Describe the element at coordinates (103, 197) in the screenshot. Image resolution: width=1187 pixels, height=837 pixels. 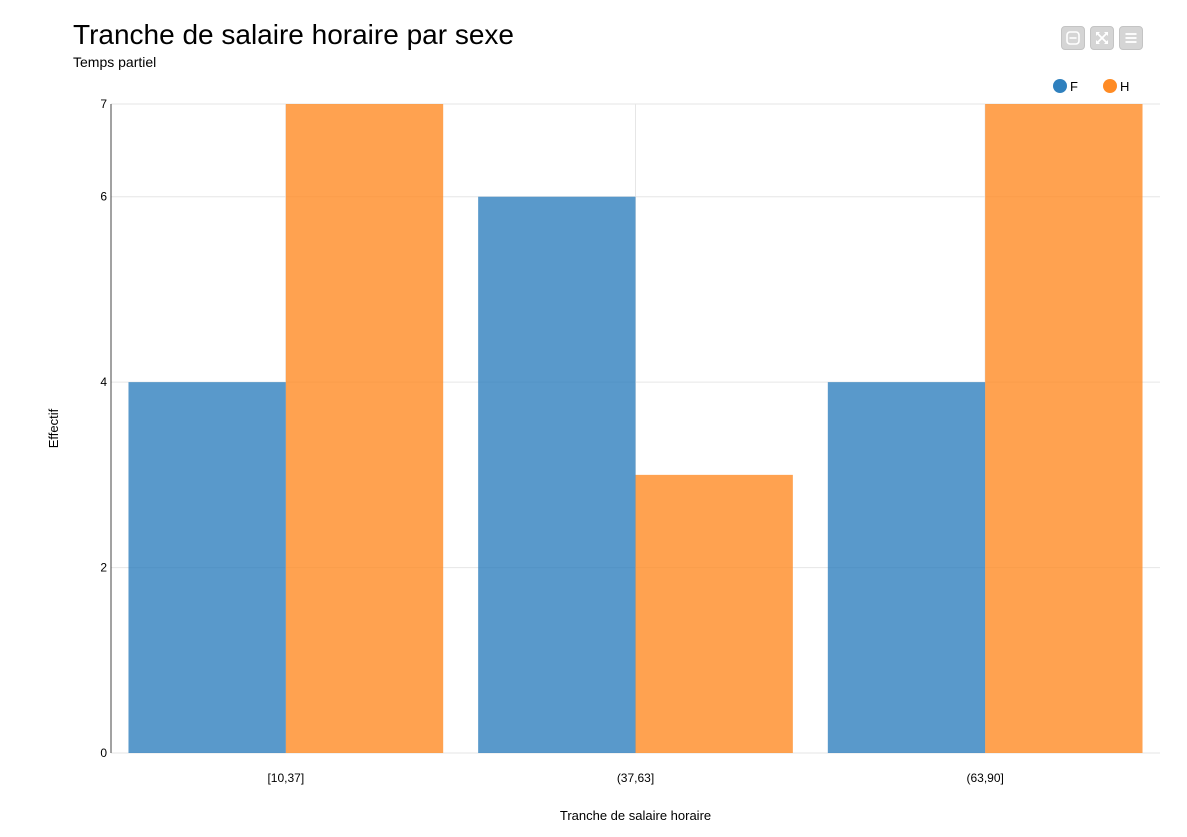
I see `y-tick-label: 6` at that location.